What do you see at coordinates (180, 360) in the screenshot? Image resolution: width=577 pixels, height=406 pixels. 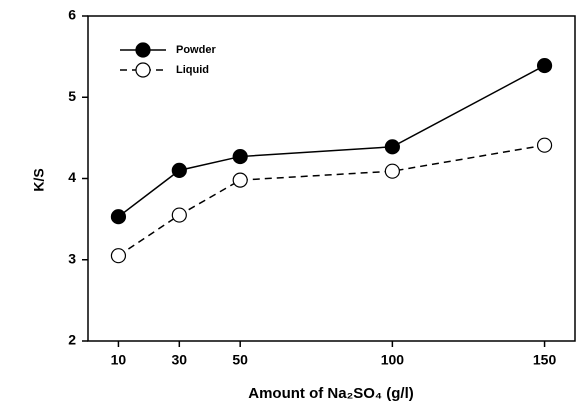 I see `x-tick-label: 30` at bounding box center [180, 360].